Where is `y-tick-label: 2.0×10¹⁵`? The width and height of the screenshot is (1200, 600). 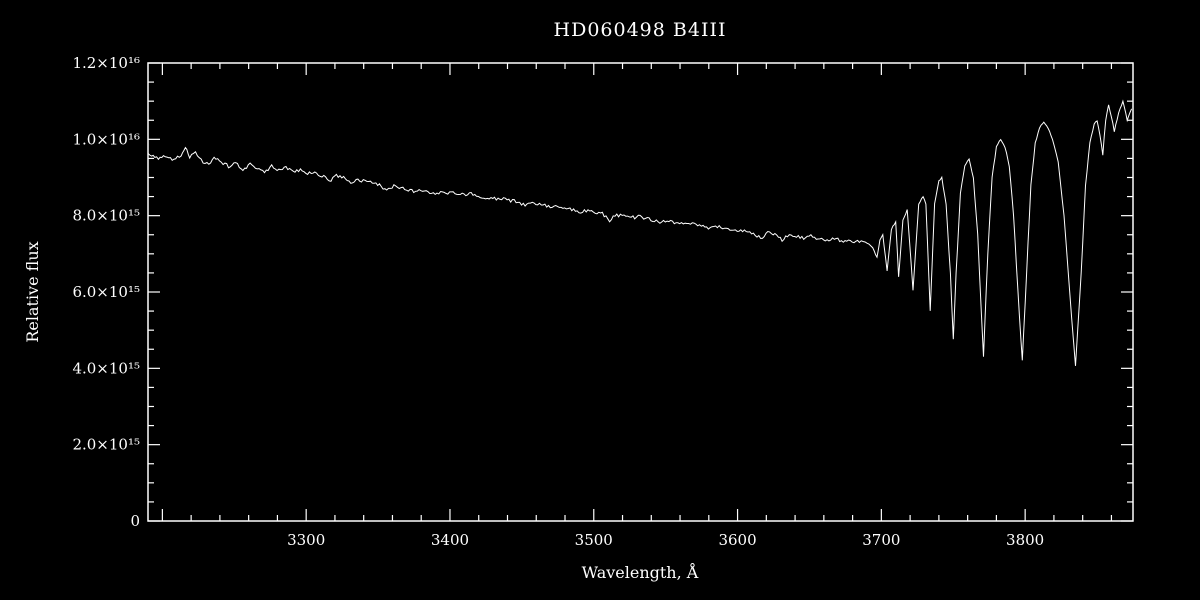
y-tick-label: 2.0×10¹⁵ is located at coordinates (106, 445).